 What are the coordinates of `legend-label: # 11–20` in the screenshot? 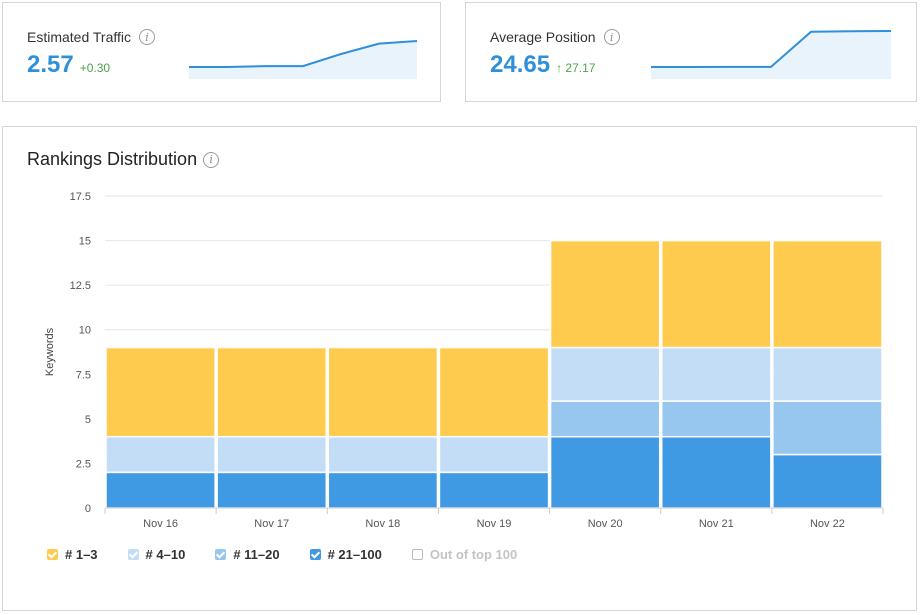 It's located at (256, 554).